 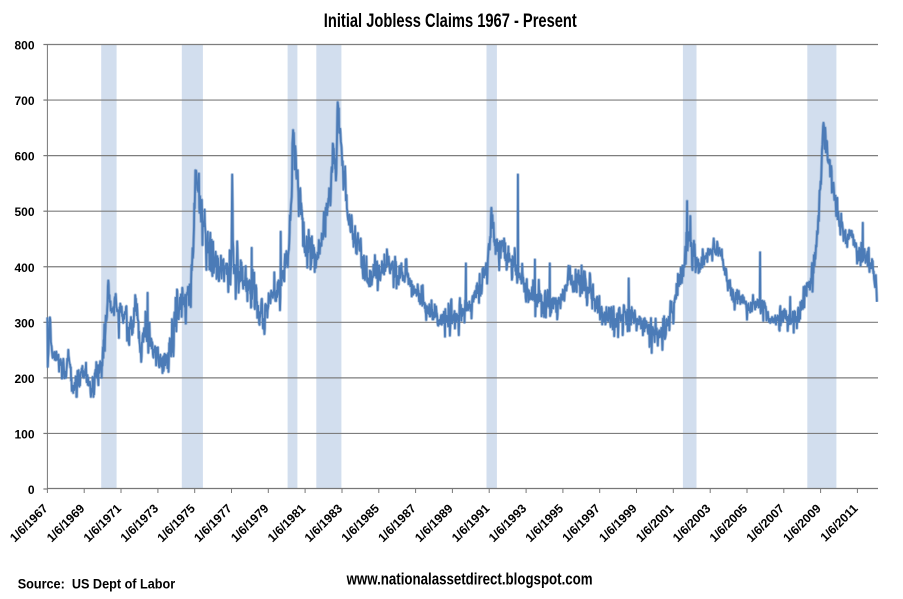 What do you see at coordinates (24, 157) in the screenshot?
I see `svg-text: 600` at bounding box center [24, 157].